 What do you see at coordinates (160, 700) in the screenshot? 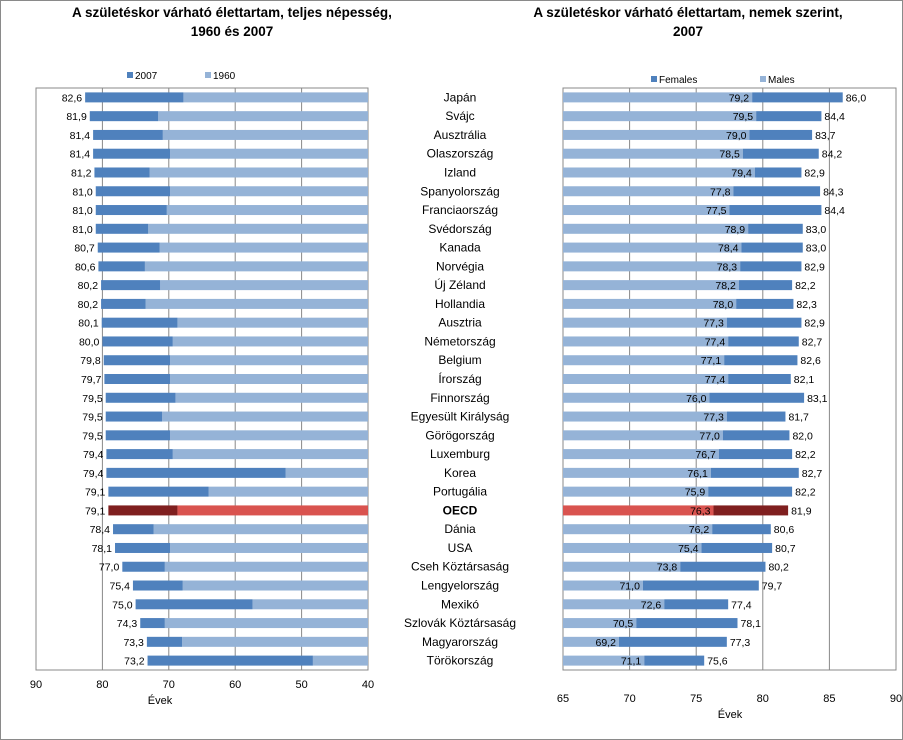
I see `left-x-axis-title: Évek` at bounding box center [160, 700].